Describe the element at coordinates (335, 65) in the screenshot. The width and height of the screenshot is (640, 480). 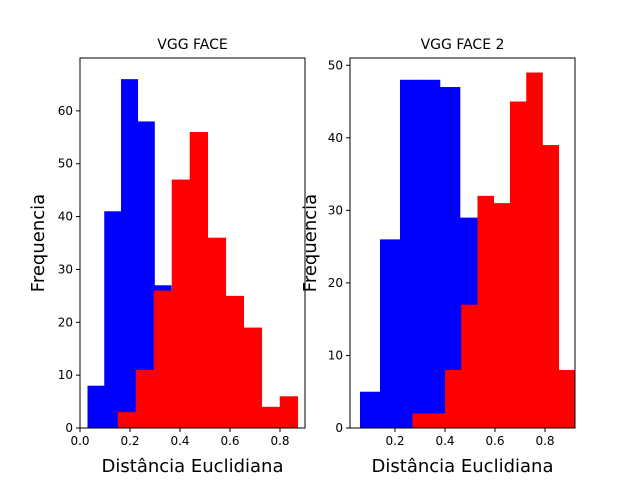
I see `y-tick-label-right-5: 50` at that location.